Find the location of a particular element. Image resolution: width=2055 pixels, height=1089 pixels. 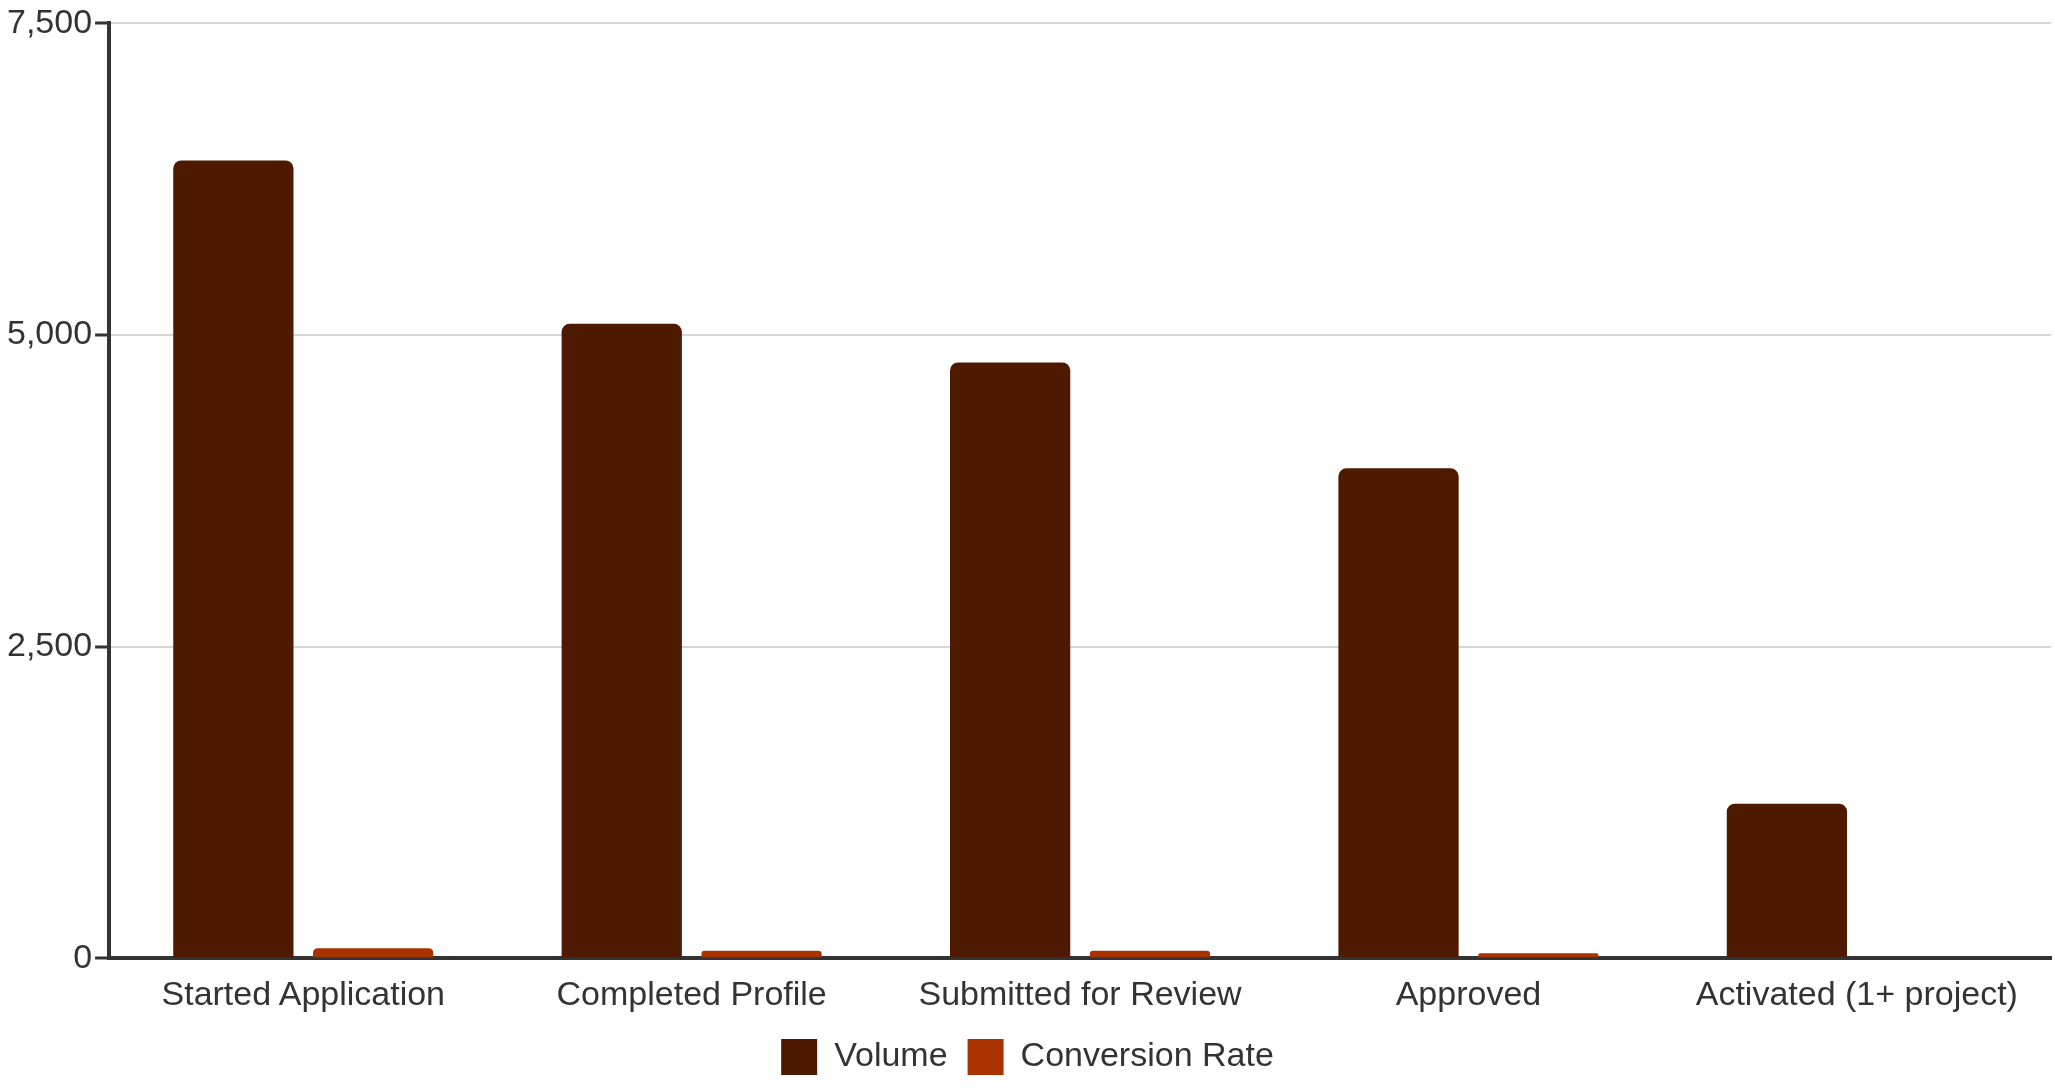

y-tick-label: 5,000 is located at coordinates (49, 332).